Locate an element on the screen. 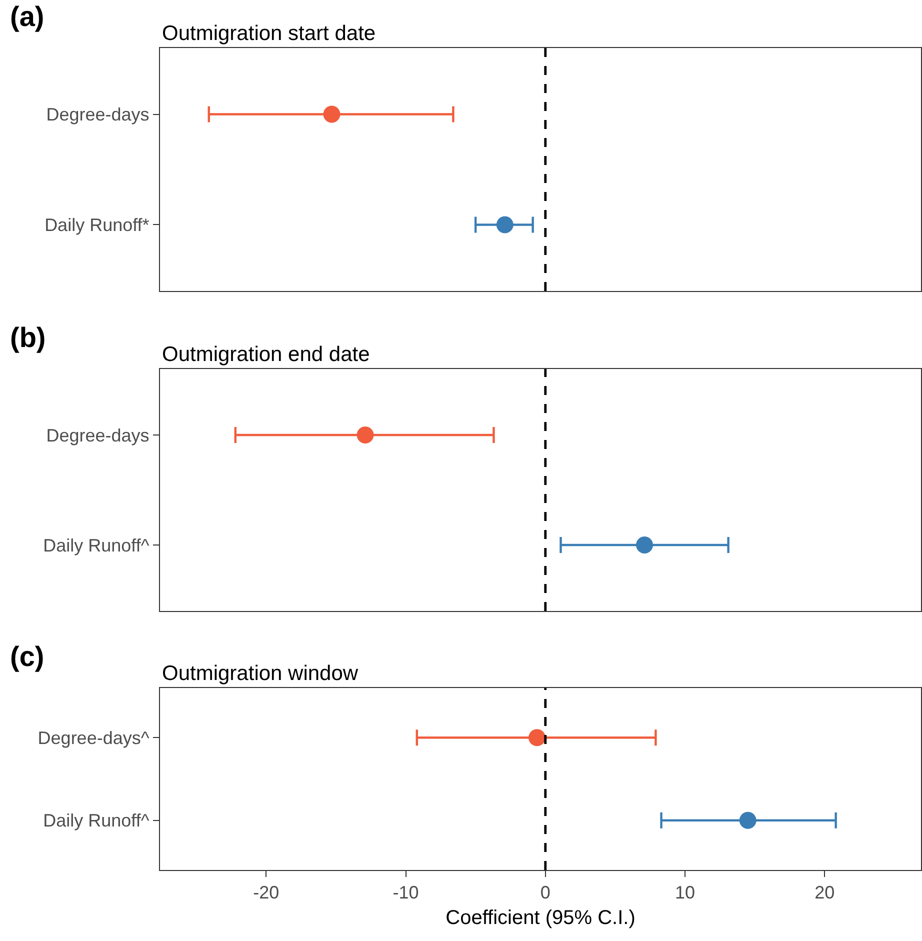 This screenshot has width=922, height=941. text: (a) is located at coordinates (27, 16).